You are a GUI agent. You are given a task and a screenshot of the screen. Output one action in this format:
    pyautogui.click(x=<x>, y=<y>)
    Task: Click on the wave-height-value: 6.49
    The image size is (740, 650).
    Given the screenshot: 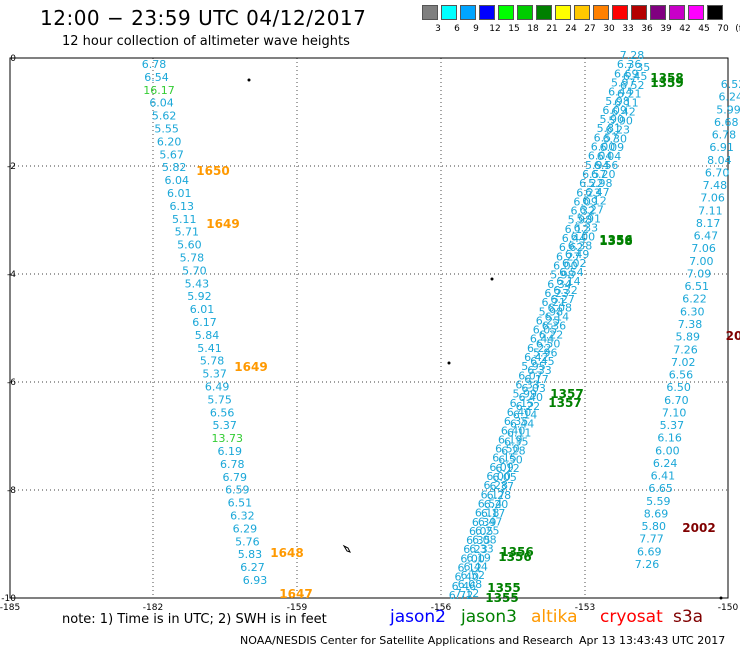 What is the action you would take?
    pyautogui.click(x=577, y=254)
    